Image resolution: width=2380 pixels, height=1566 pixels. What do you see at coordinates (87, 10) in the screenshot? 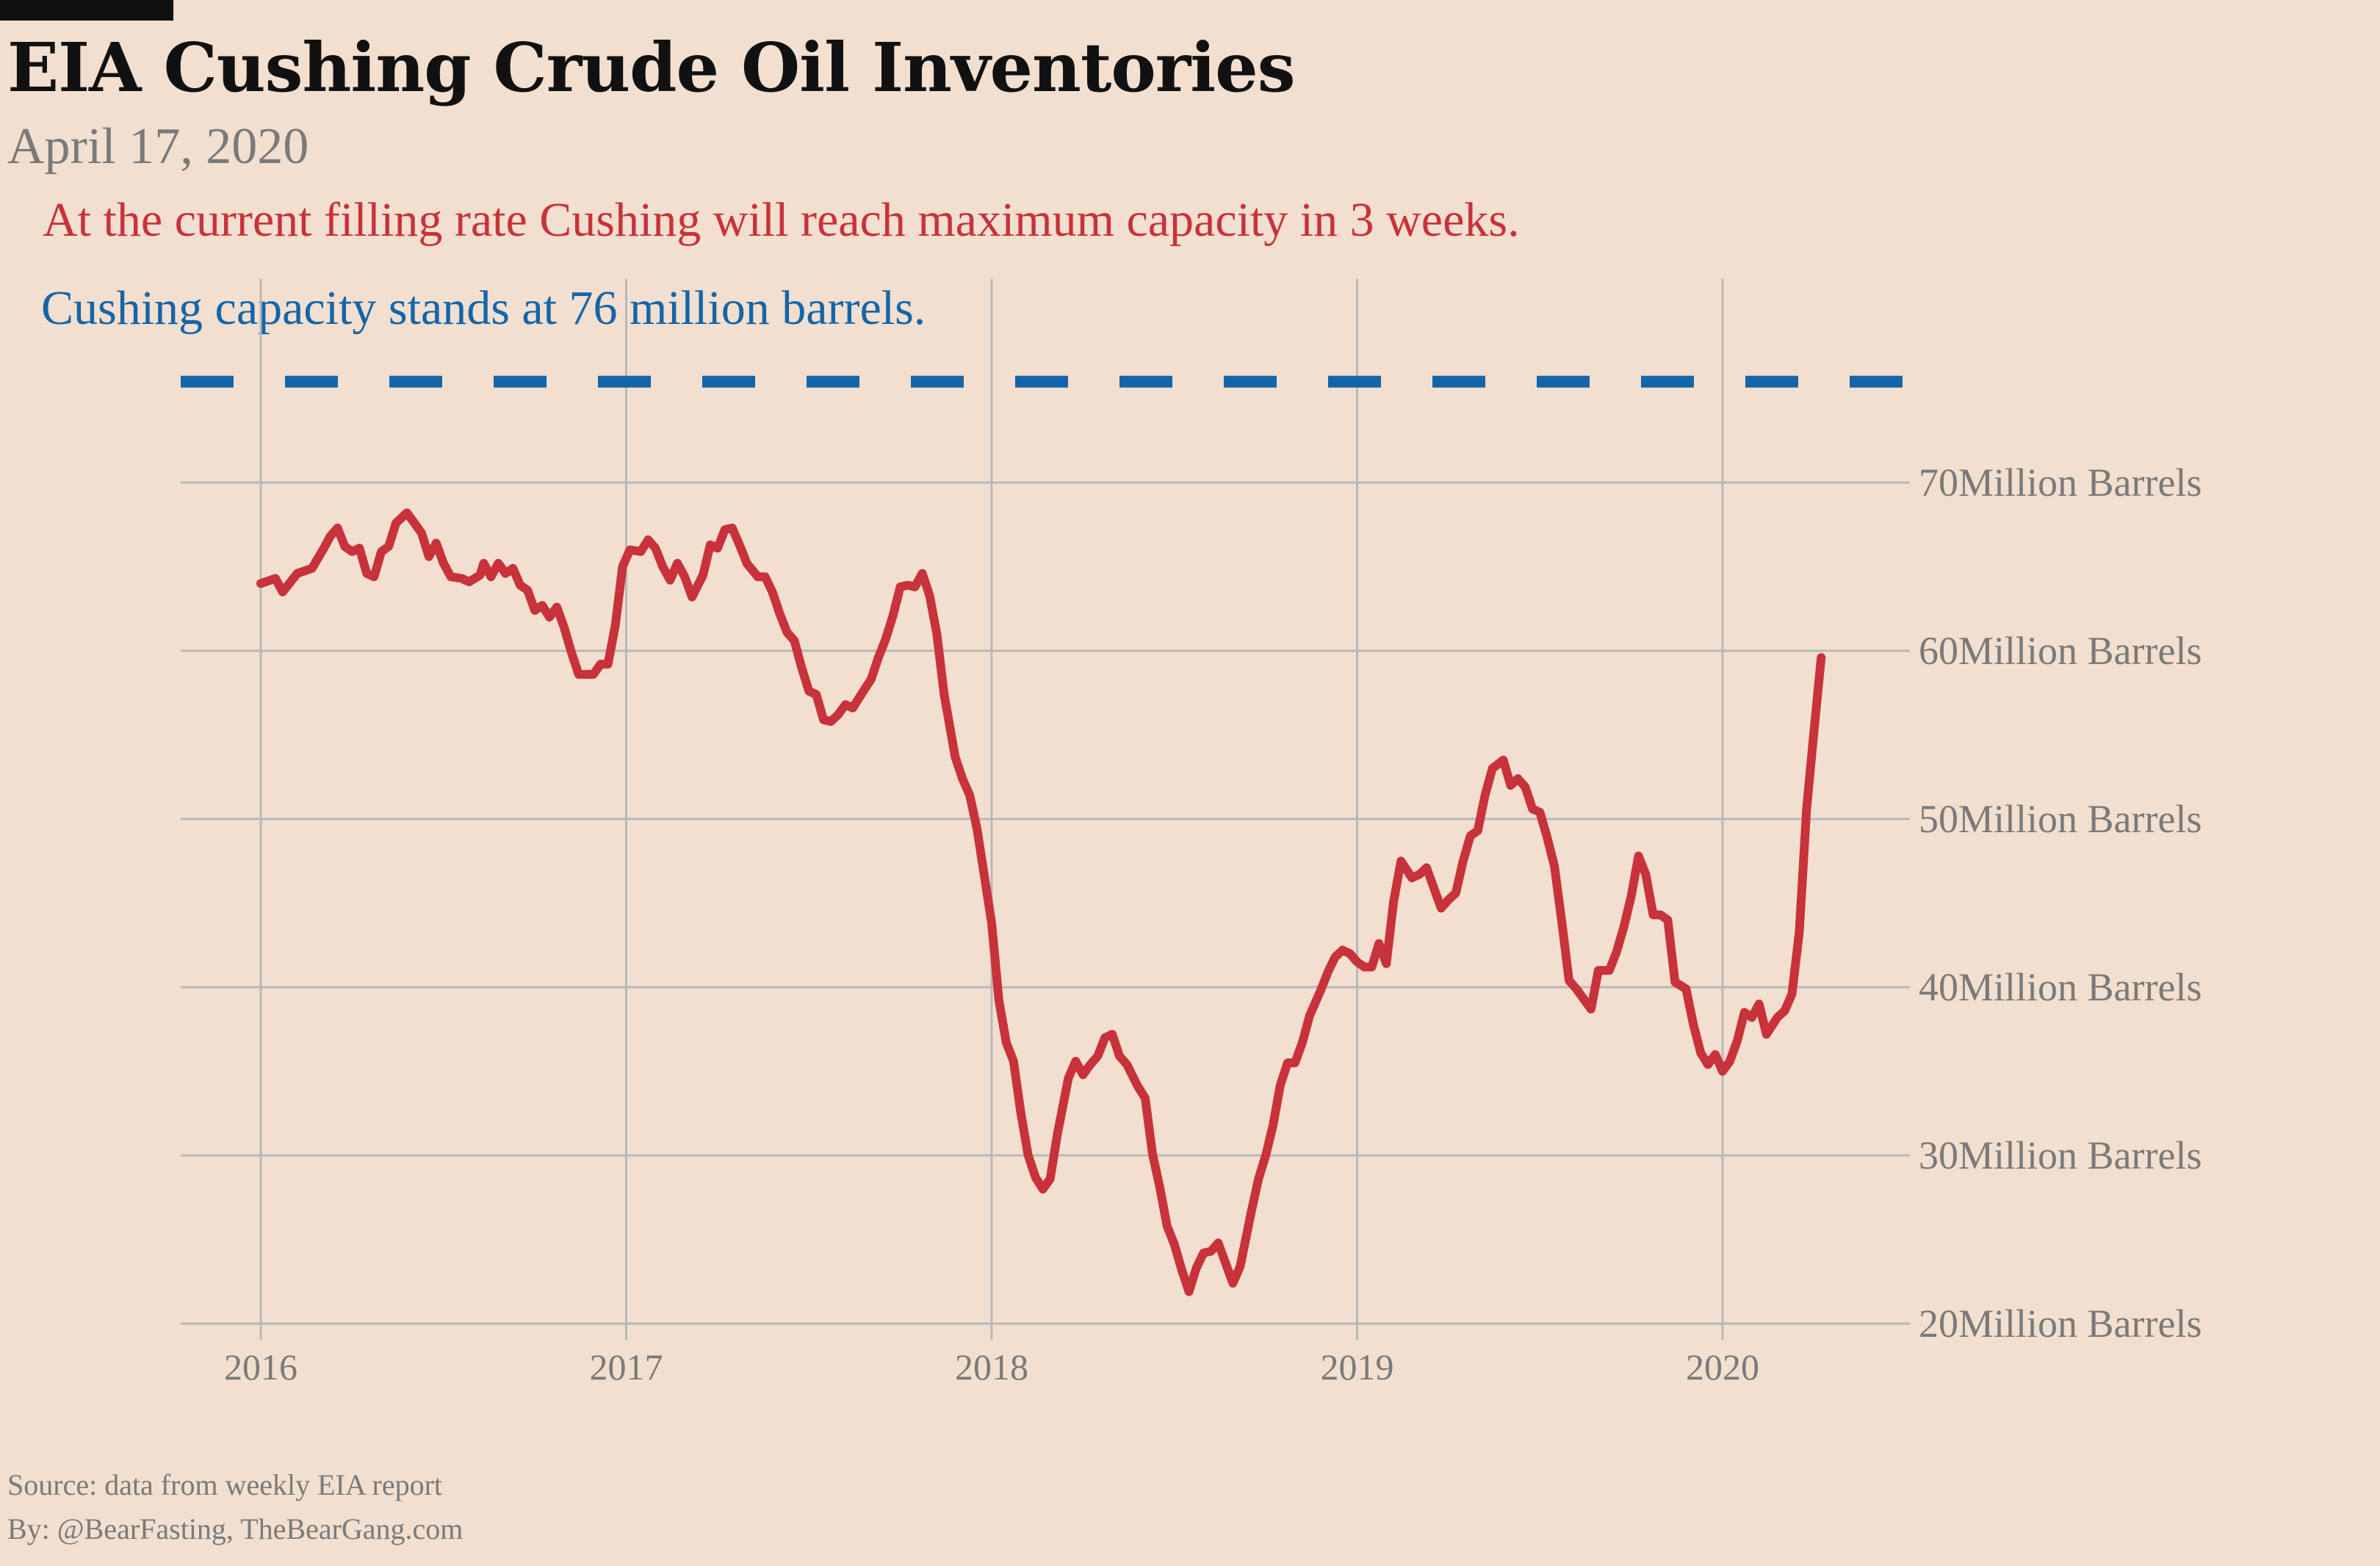
I see `header-accent-bar` at bounding box center [87, 10].